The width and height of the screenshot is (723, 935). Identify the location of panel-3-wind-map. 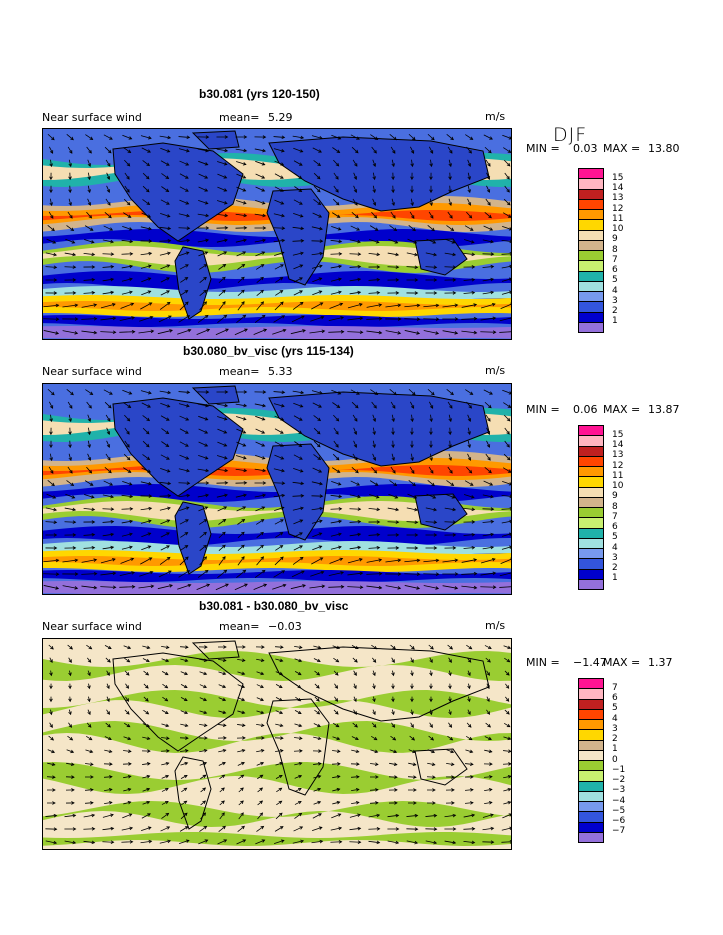
(277, 744).